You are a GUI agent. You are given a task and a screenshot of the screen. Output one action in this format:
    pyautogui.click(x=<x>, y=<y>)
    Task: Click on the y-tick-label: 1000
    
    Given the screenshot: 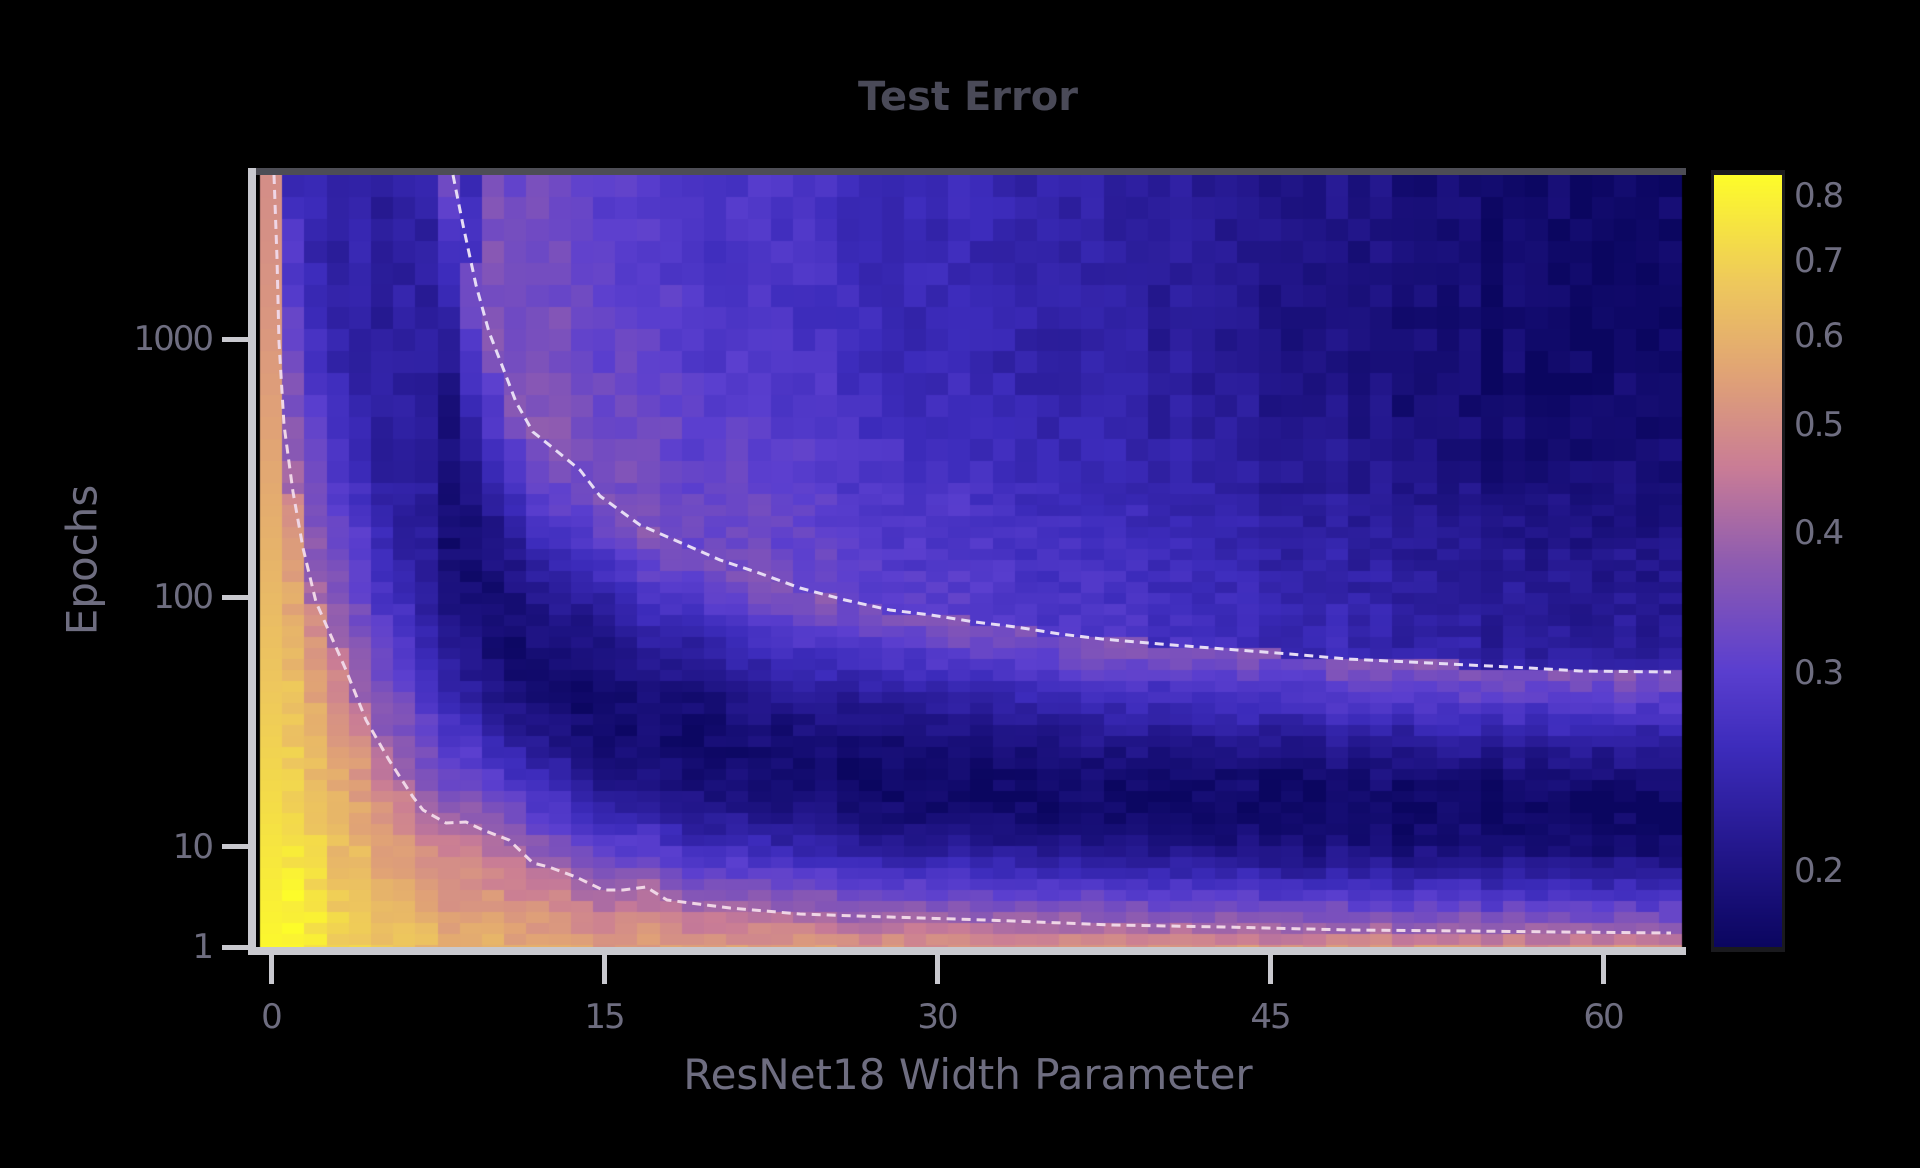 What is the action you would take?
    pyautogui.click(x=173, y=339)
    